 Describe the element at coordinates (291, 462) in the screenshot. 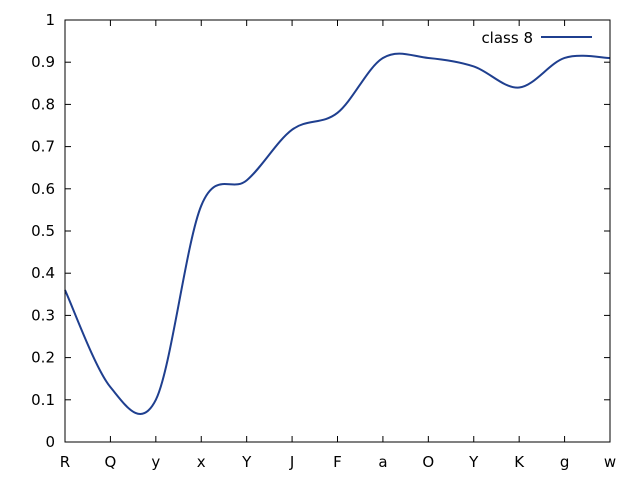

I see `x-tick-label: J` at that location.